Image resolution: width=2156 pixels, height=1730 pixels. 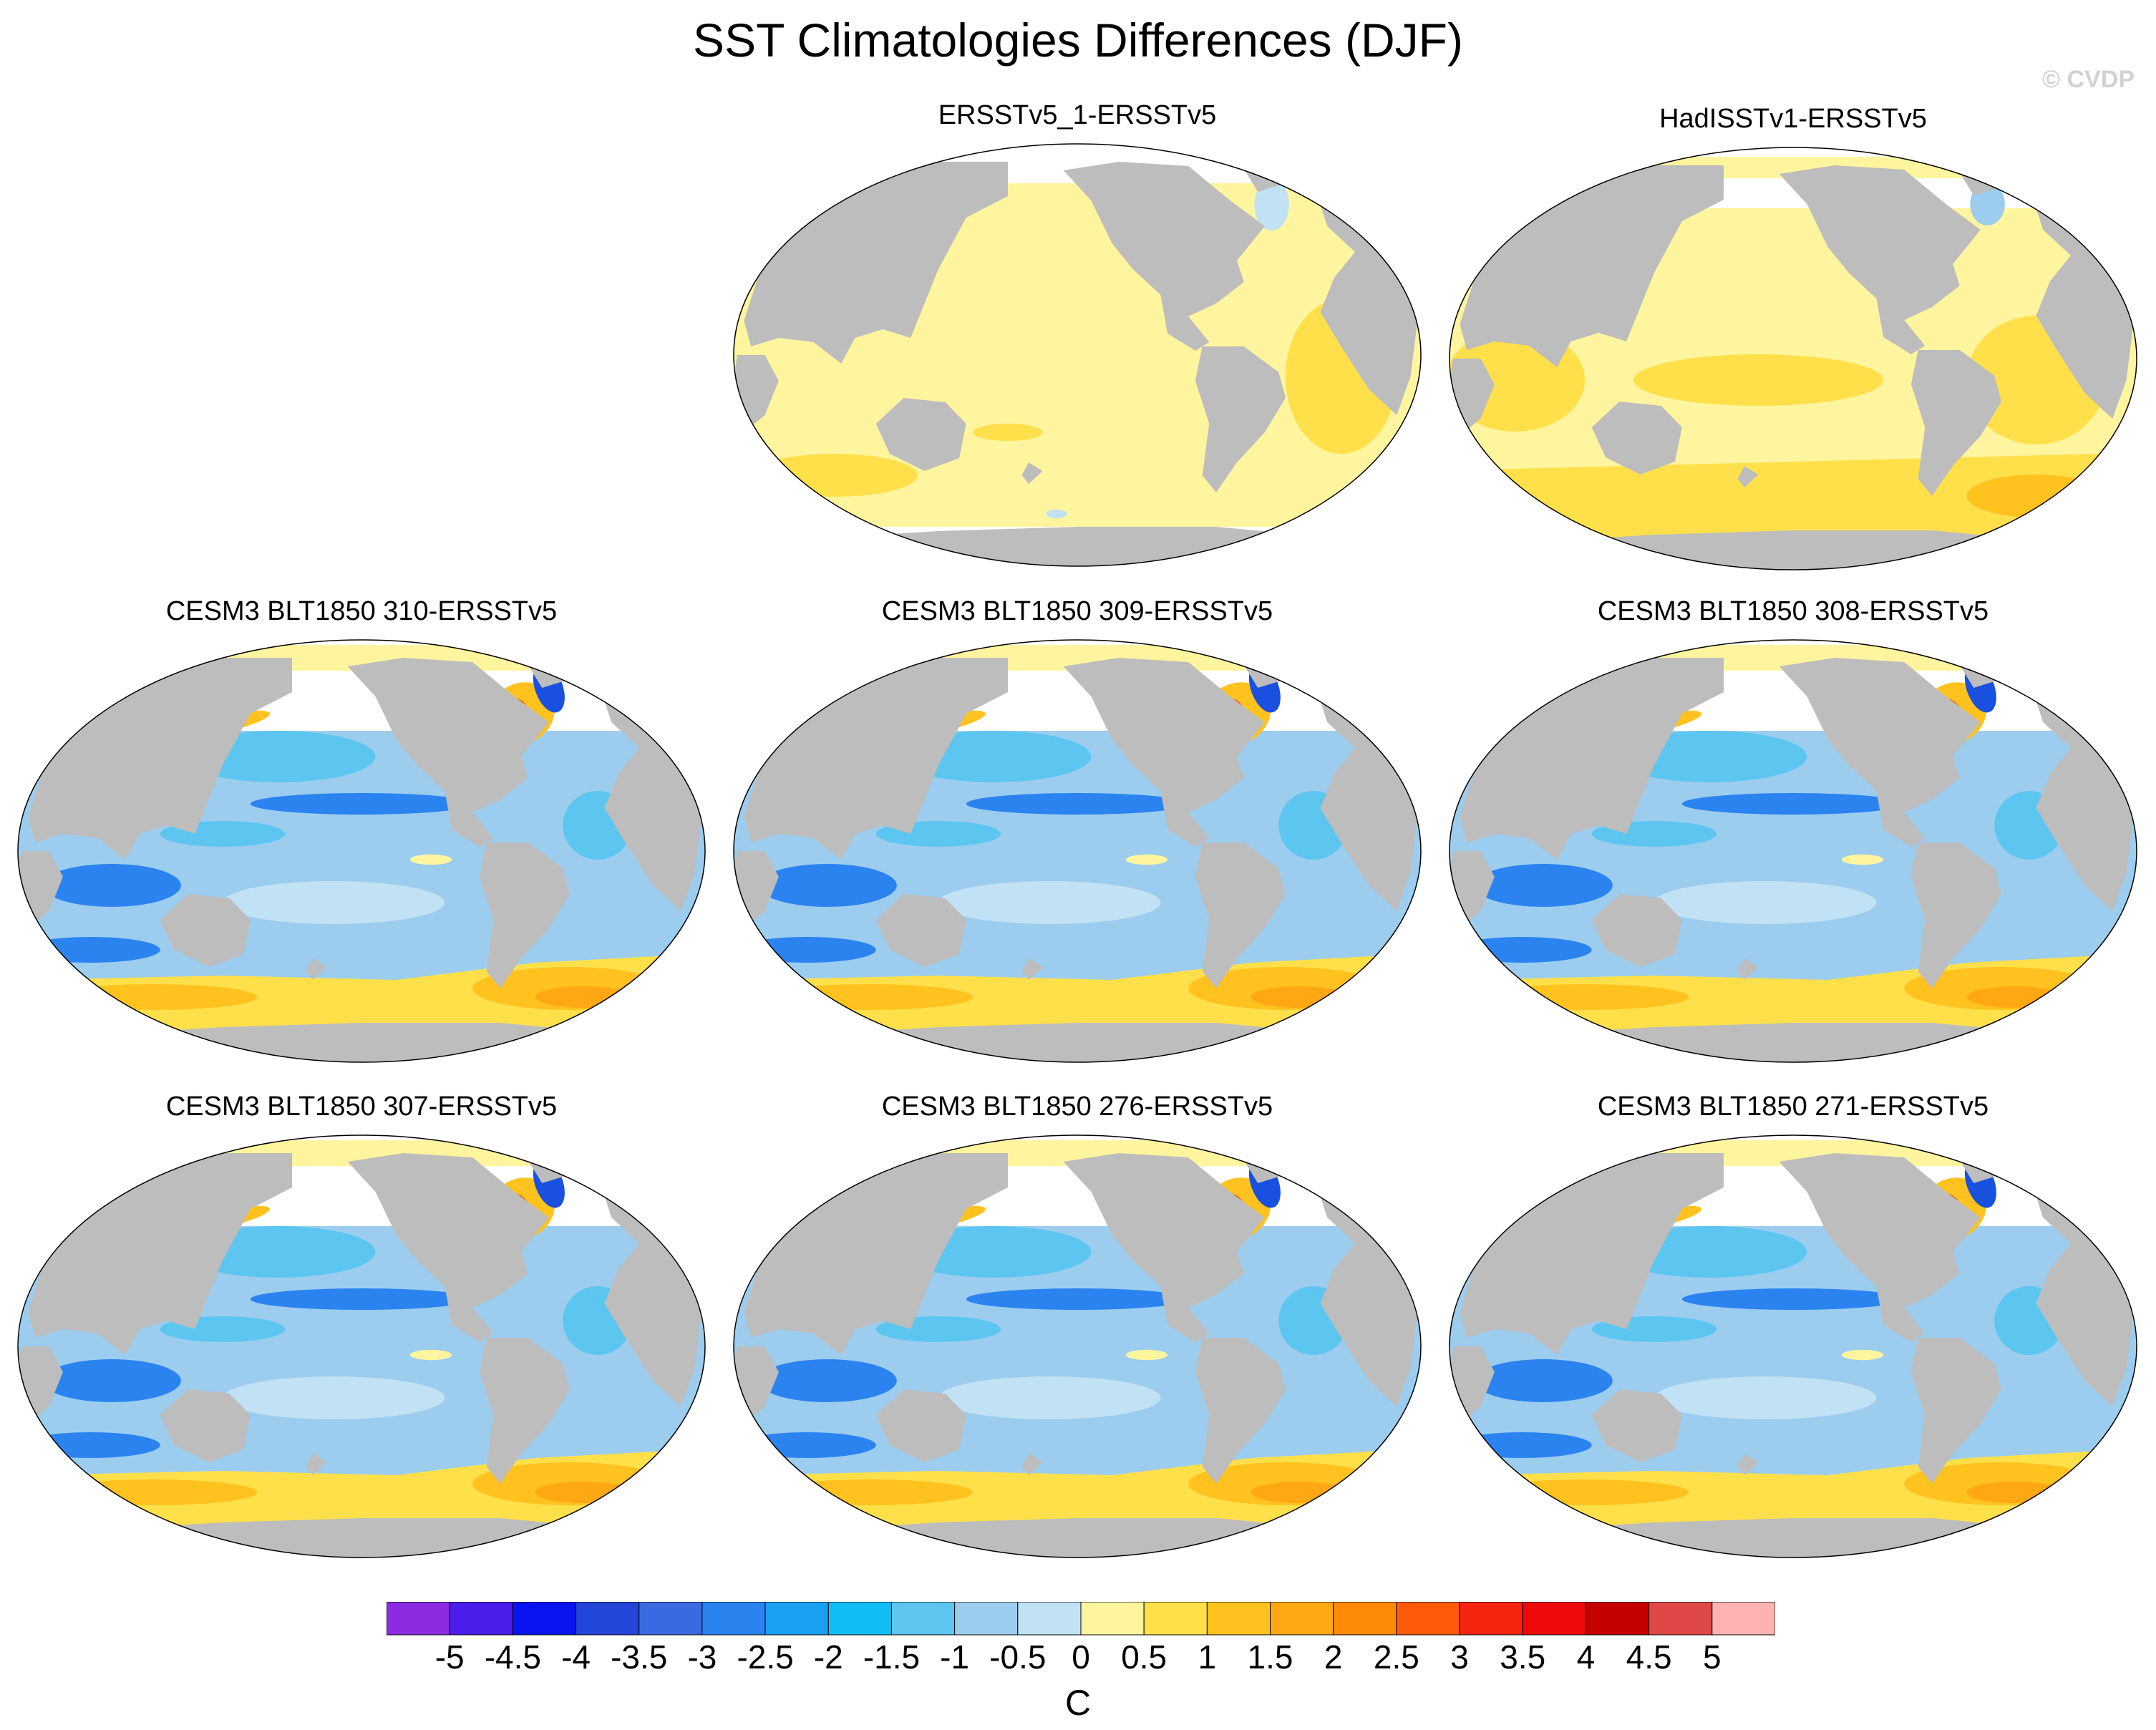 I want to click on colorbar-units: C, so click(x=1078, y=1703).